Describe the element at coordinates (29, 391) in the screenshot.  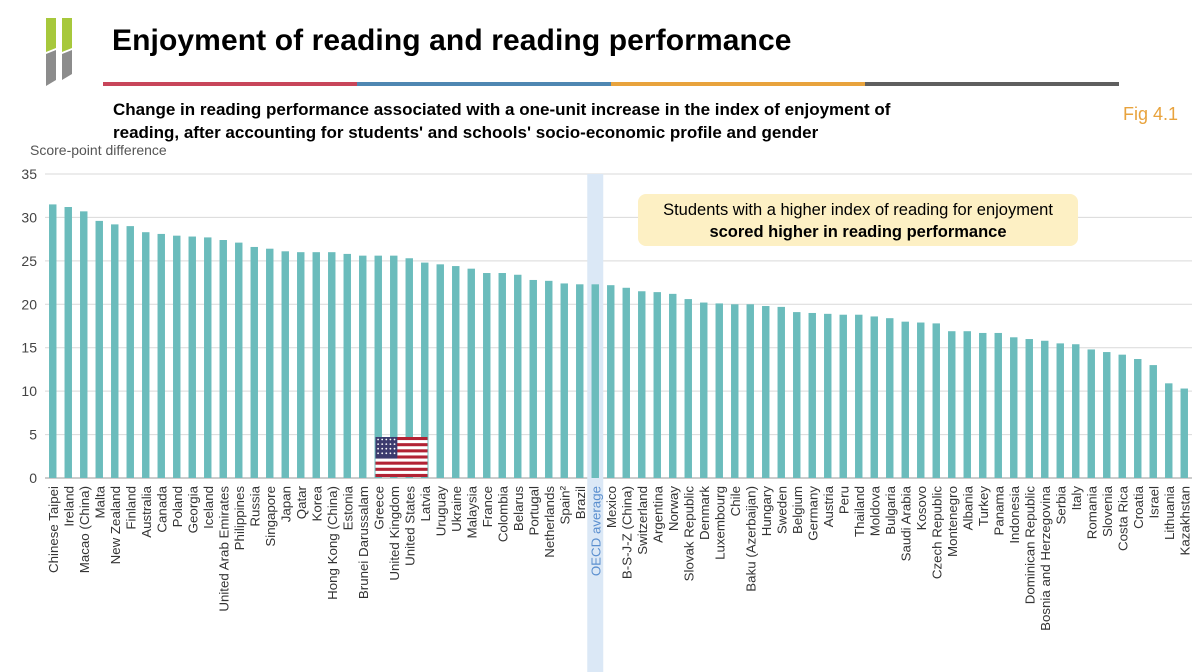
I see `y-tick-label: 10` at that location.